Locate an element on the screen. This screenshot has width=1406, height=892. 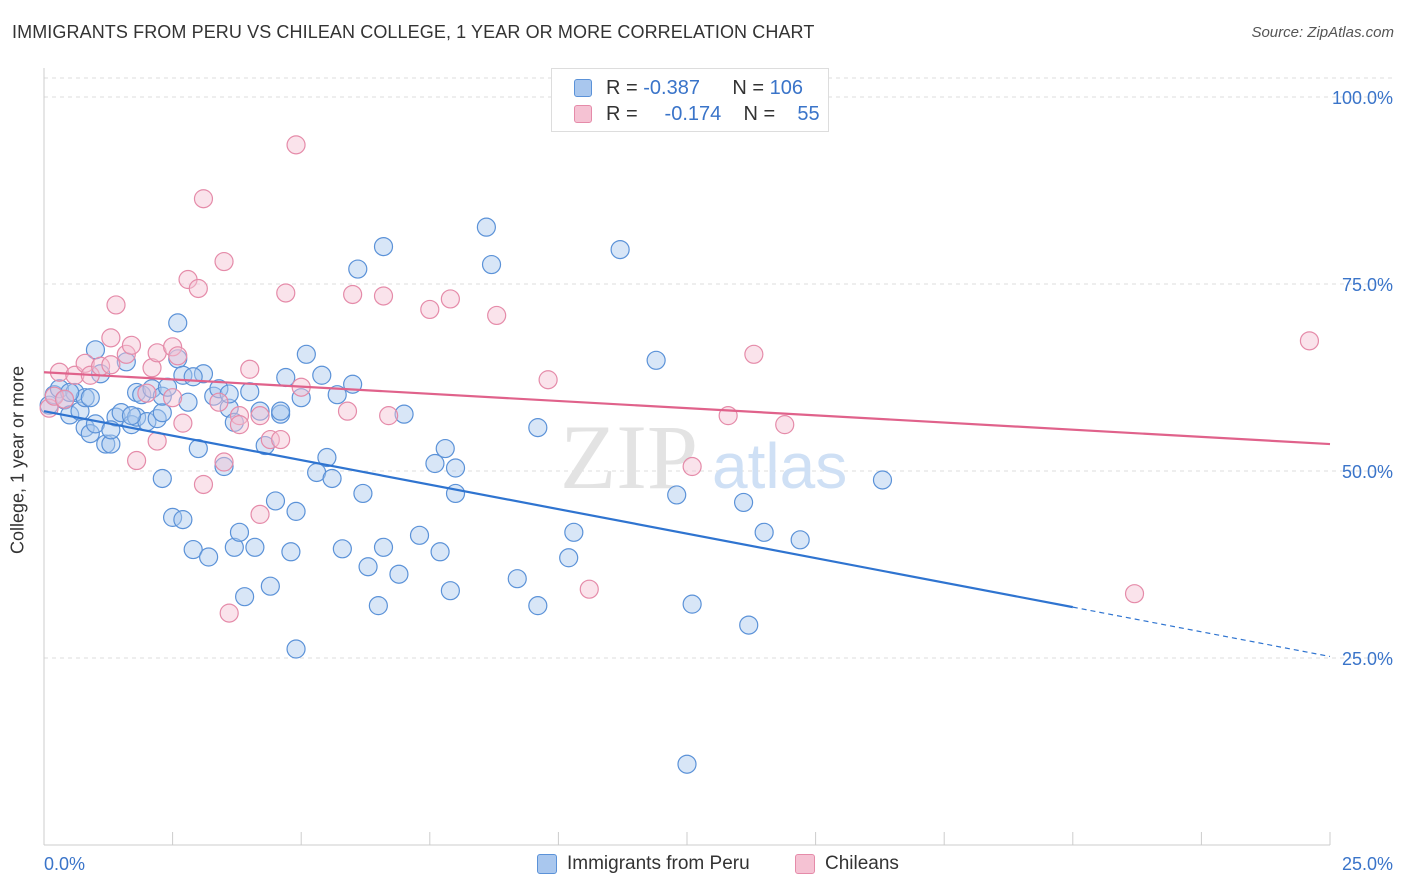
y-axis-label: College, 1 year or more is located at coordinates (17, 460).